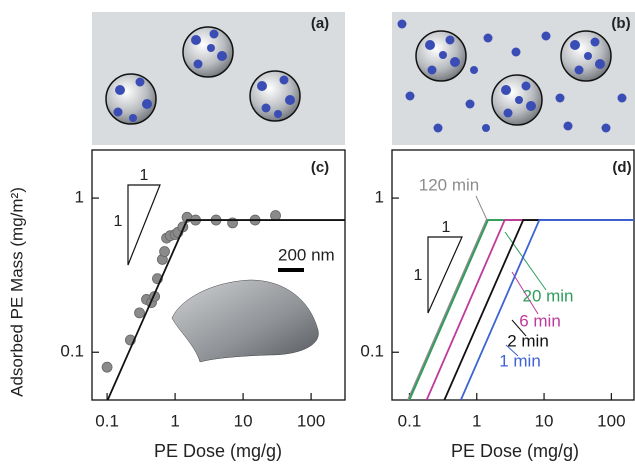  I want to click on curve-label: 1 min, so click(520, 360).